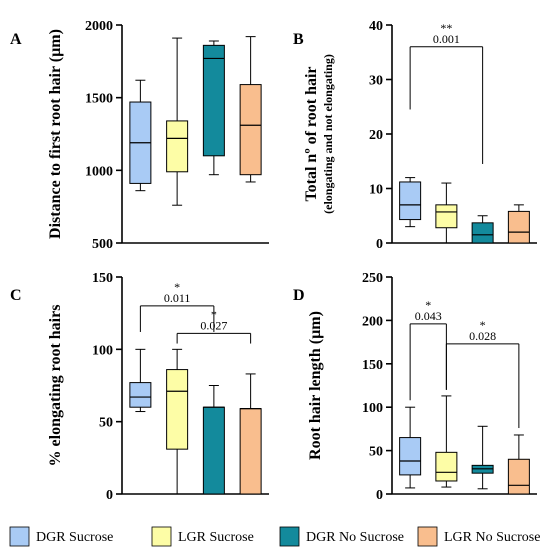 Image resolution: width=542 pixels, height=550 pixels. I want to click on legend-label: LGR No Sucrose, so click(492, 537).